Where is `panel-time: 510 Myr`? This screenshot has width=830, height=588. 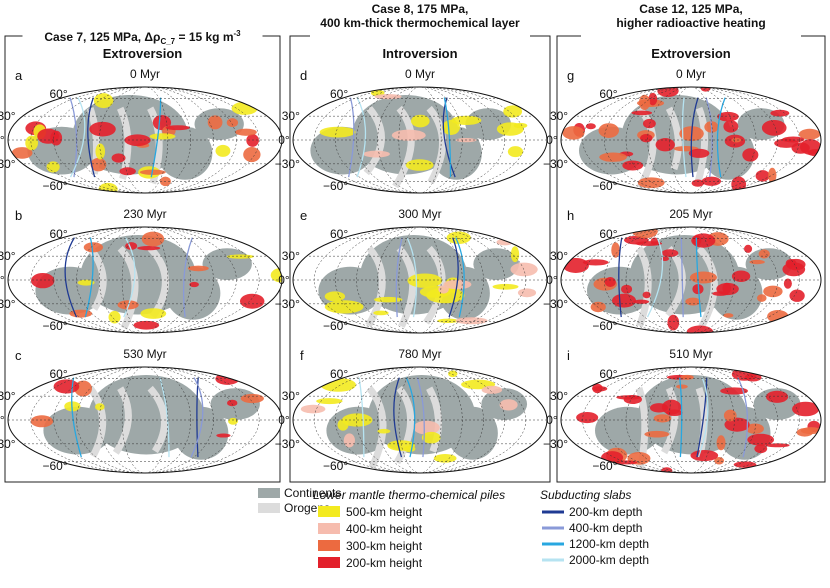
panel-time: 510 Myr is located at coordinates (690, 354).